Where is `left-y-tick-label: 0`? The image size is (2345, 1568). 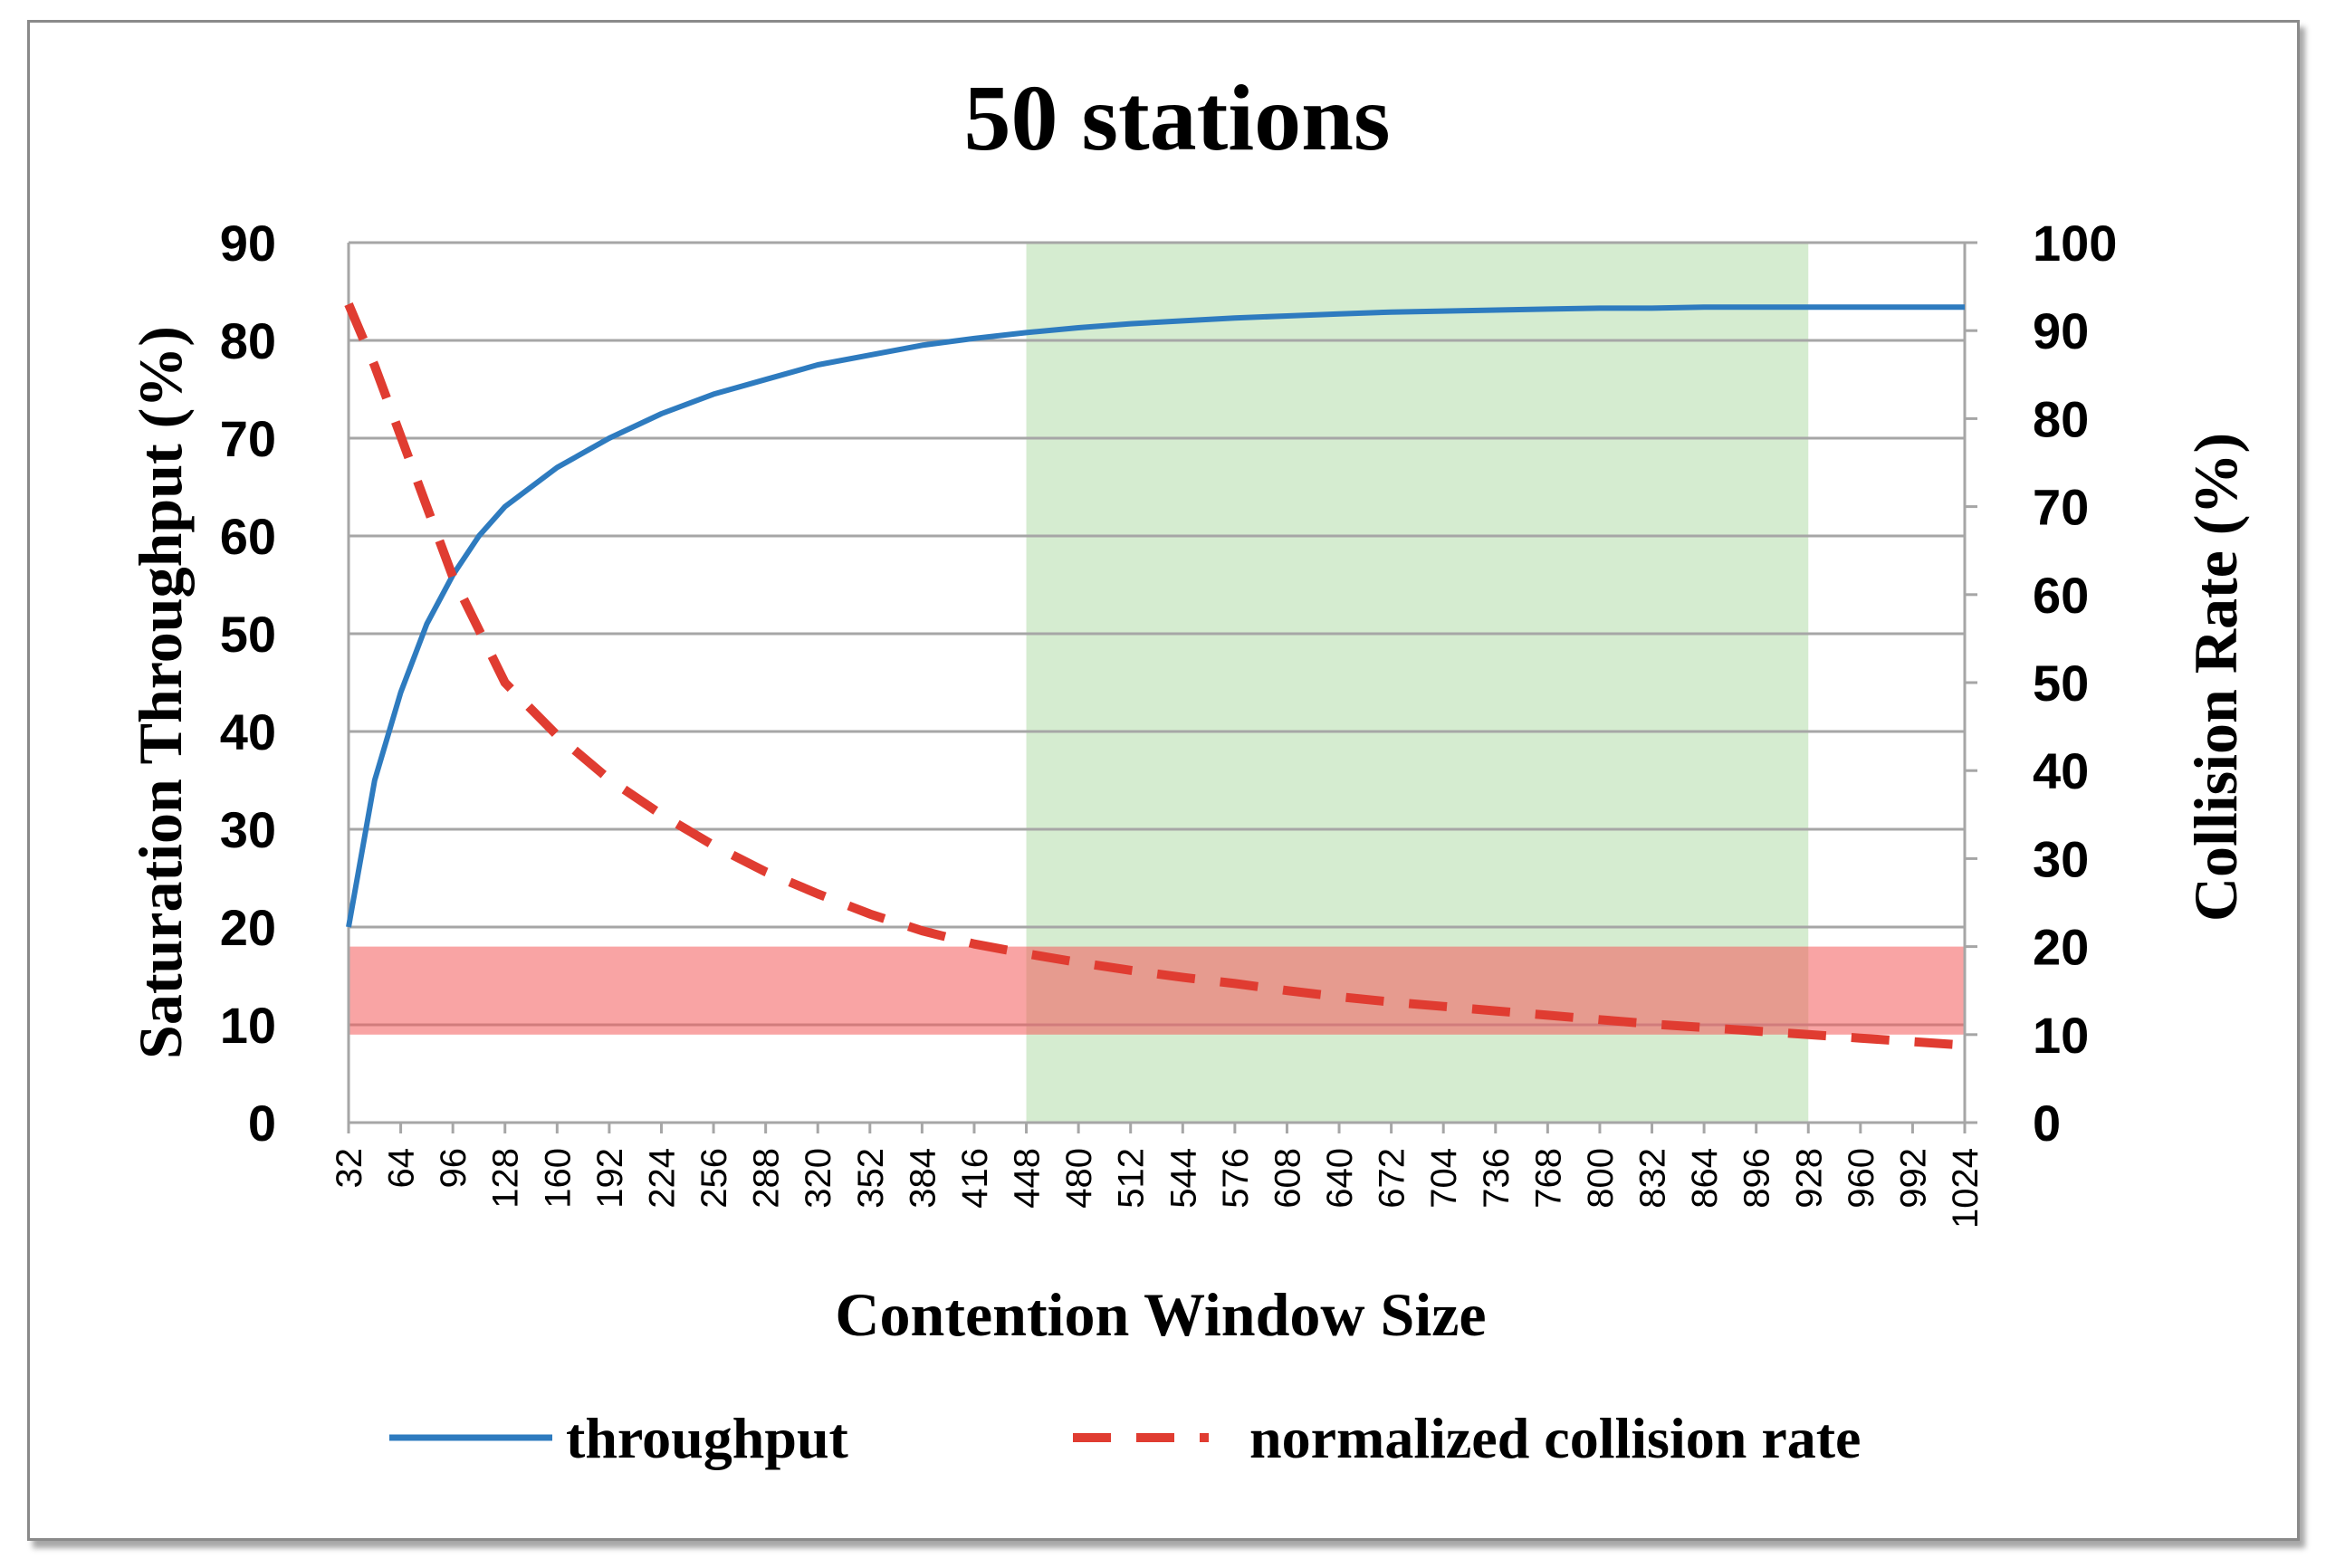
left-y-tick-label: 0 is located at coordinates (262, 1123).